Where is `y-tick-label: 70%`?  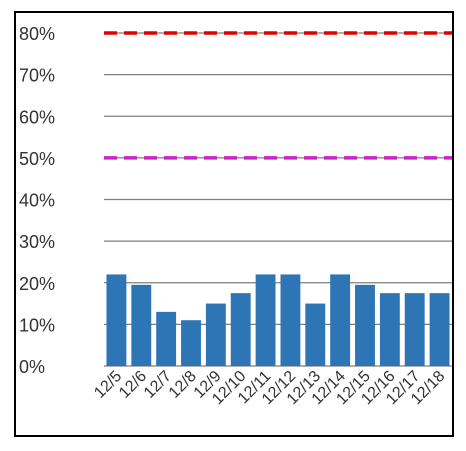 y-tick-label: 70% is located at coordinates (37, 76).